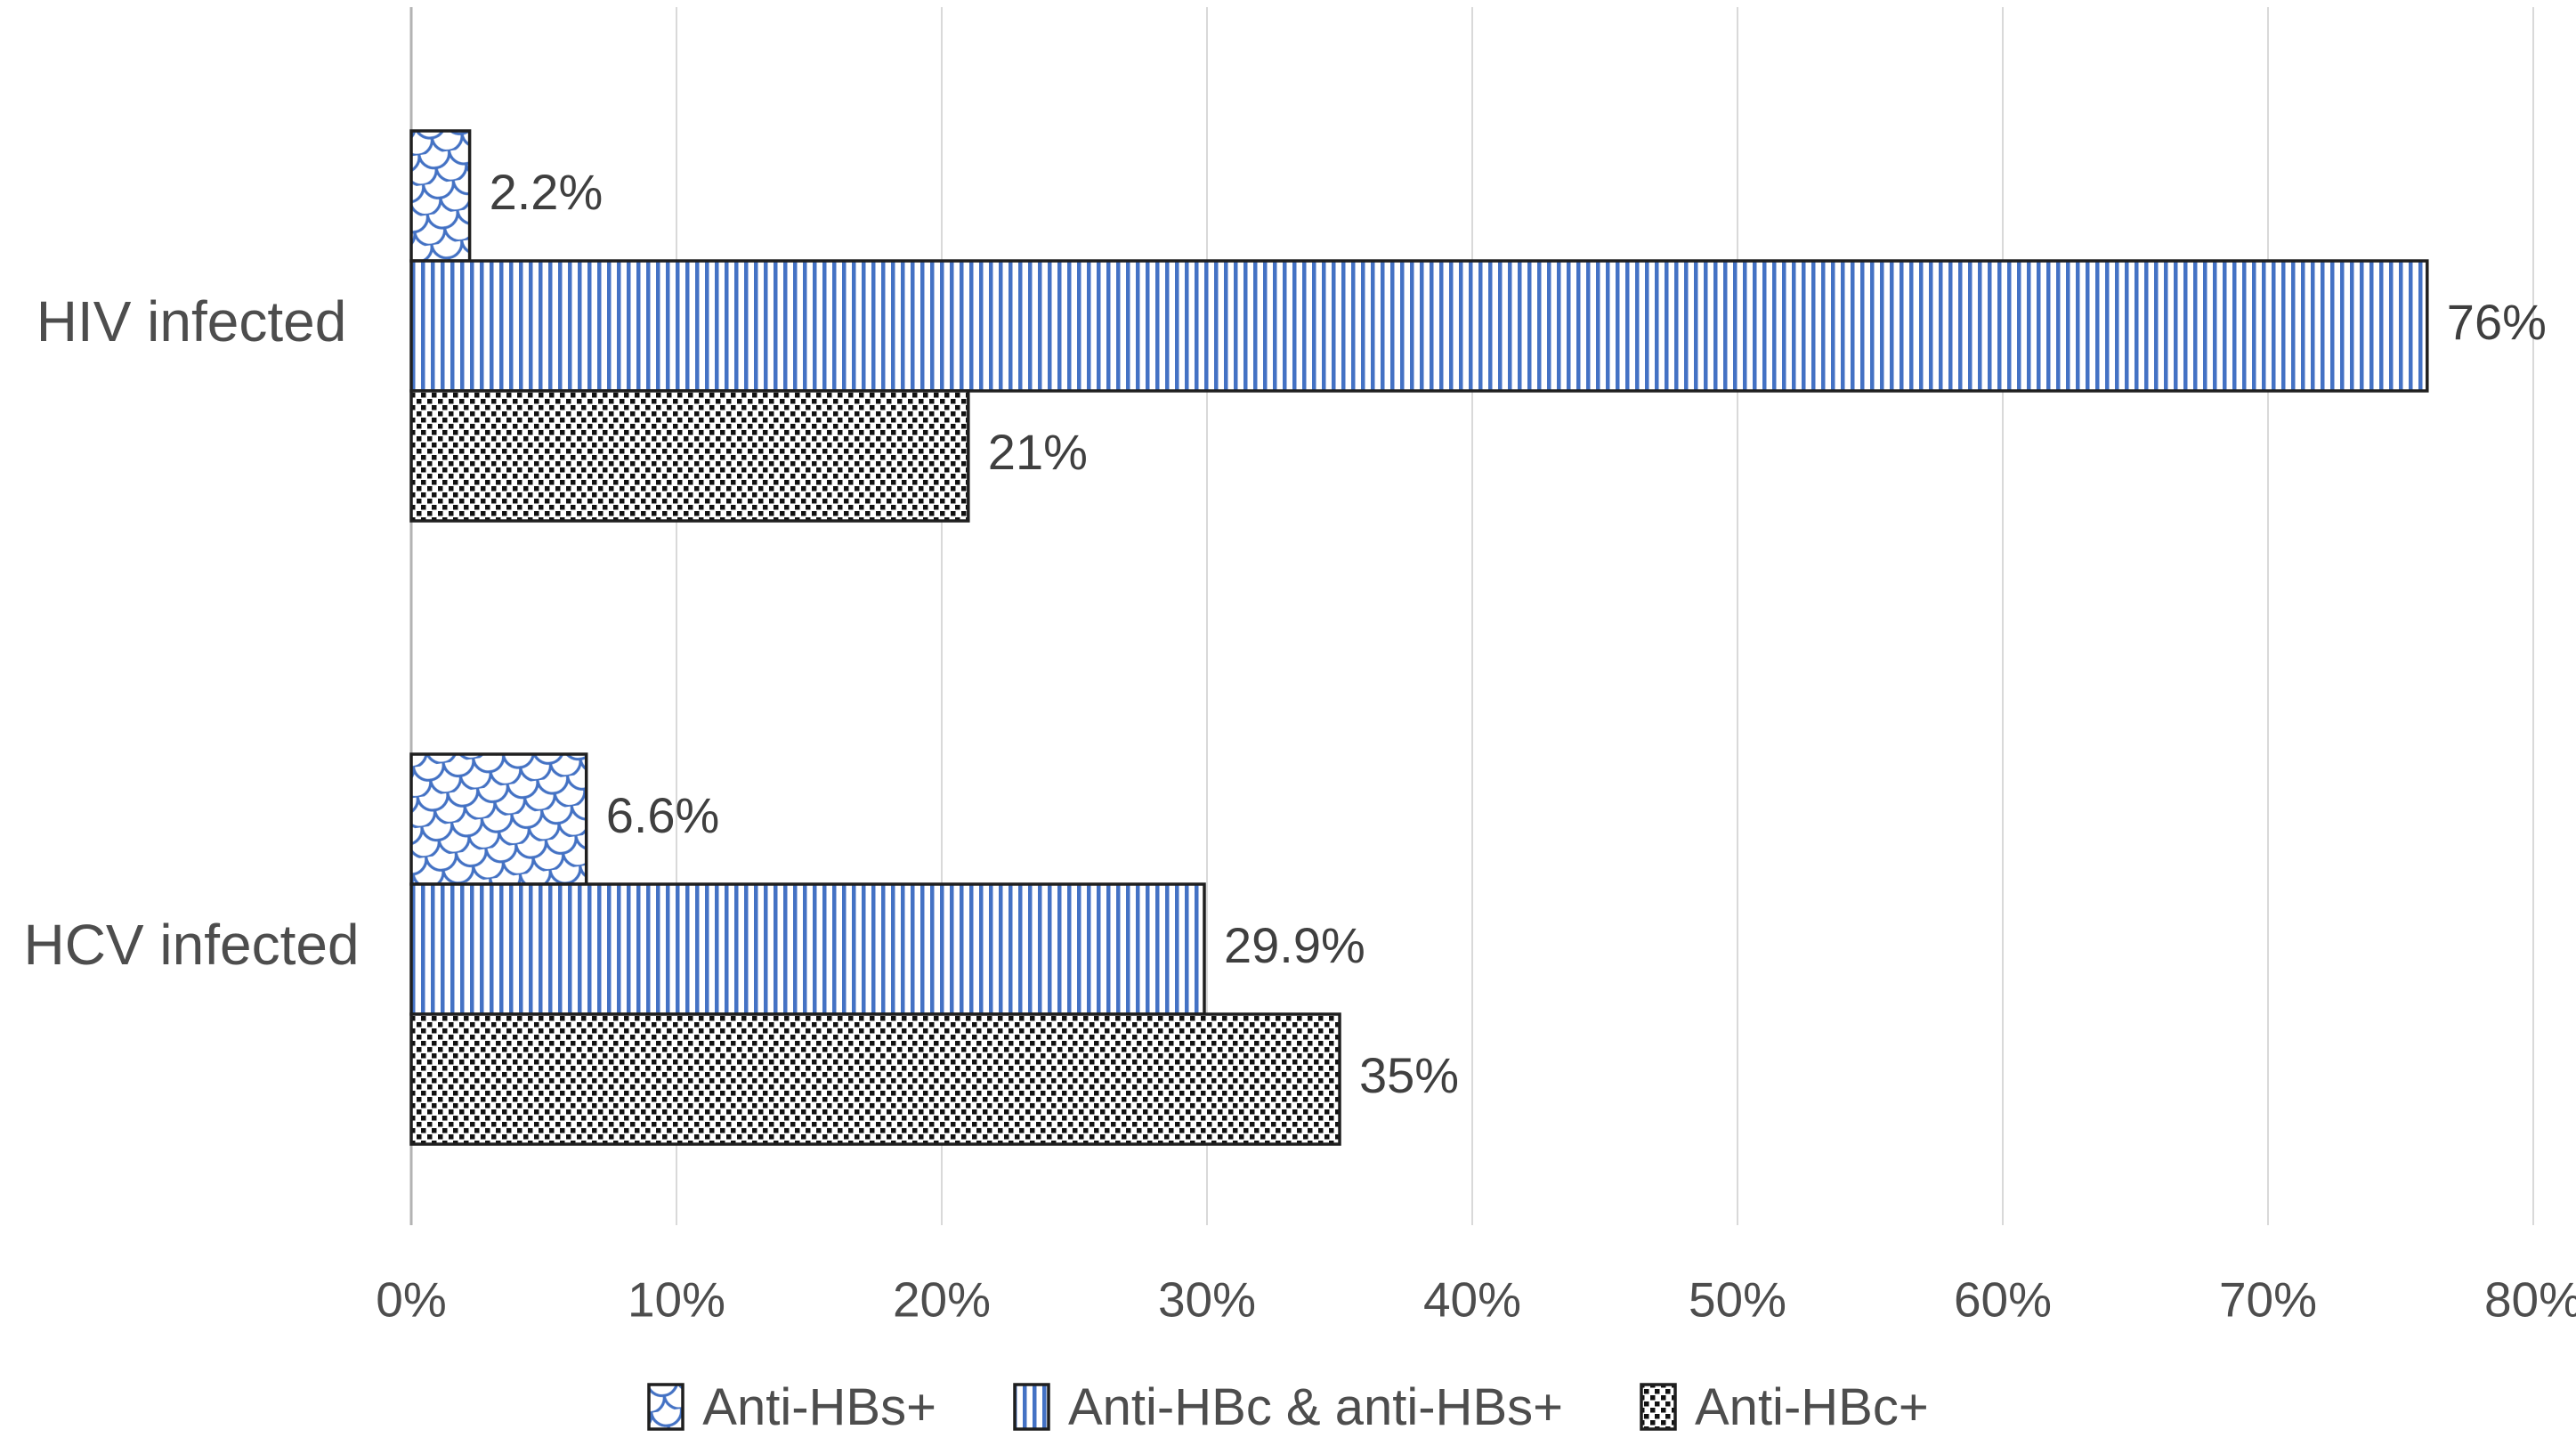  I want to click on x-tick-label: 40%, so click(1472, 1300).